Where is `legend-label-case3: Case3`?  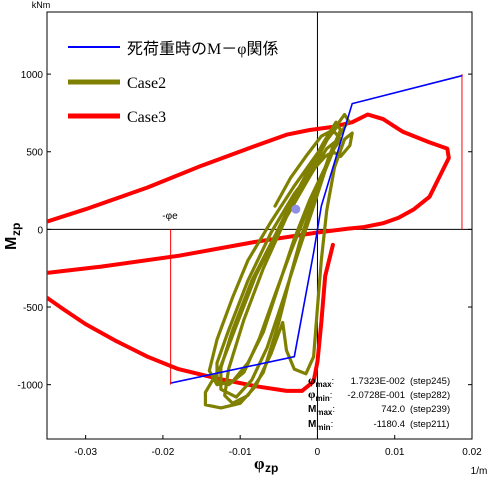
legend-label-case3: Case3 is located at coordinates (146, 117).